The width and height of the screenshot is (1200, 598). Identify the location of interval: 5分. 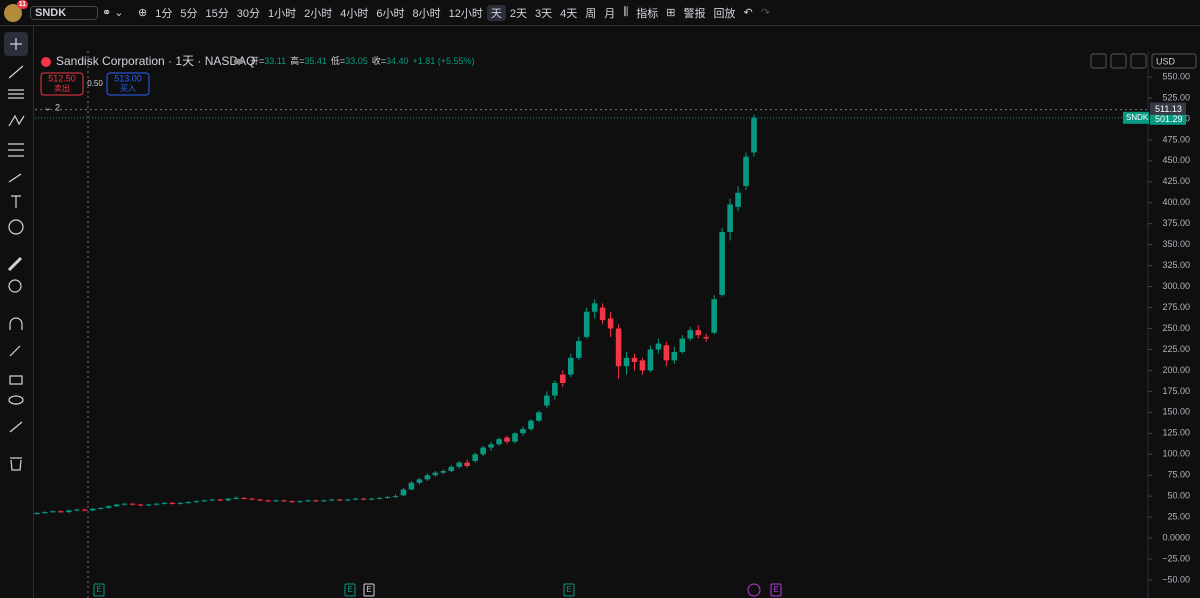
(189, 13).